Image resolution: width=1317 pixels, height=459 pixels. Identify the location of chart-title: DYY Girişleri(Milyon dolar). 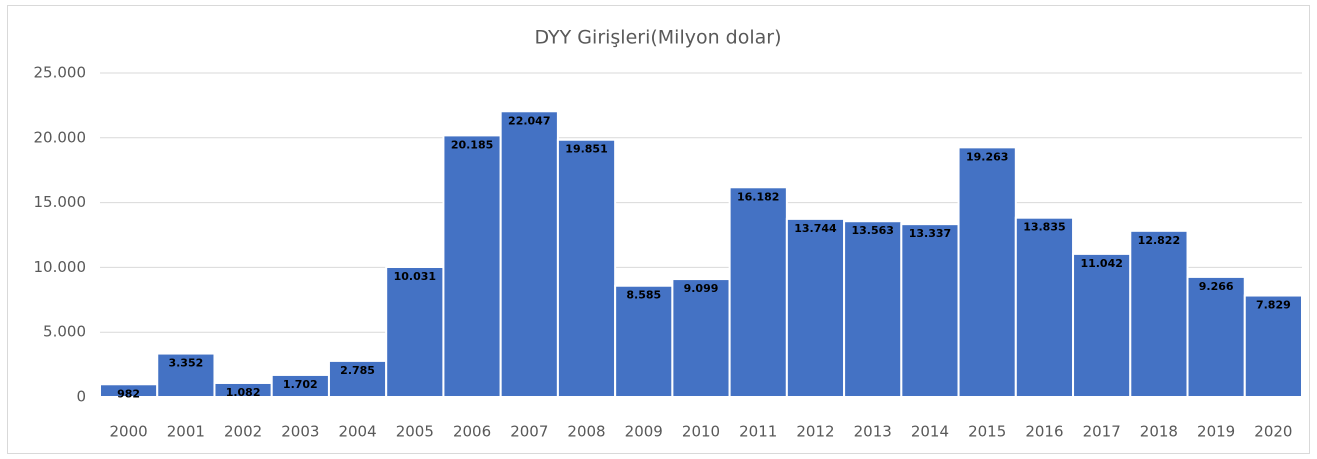
(657, 38).